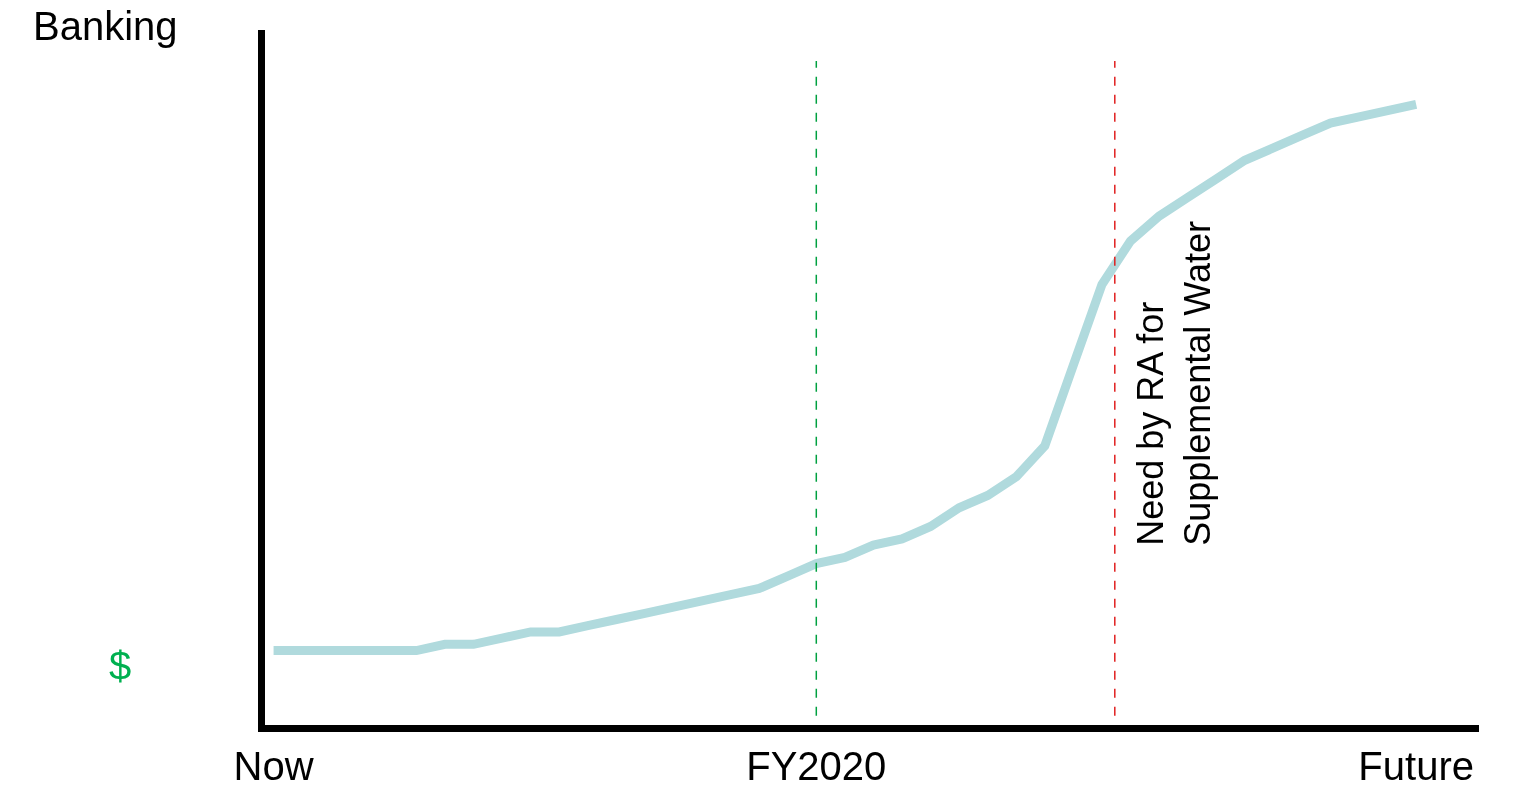 This screenshot has width=1529, height=805. I want to click on y-axis-title: Banking, so click(105, 26).